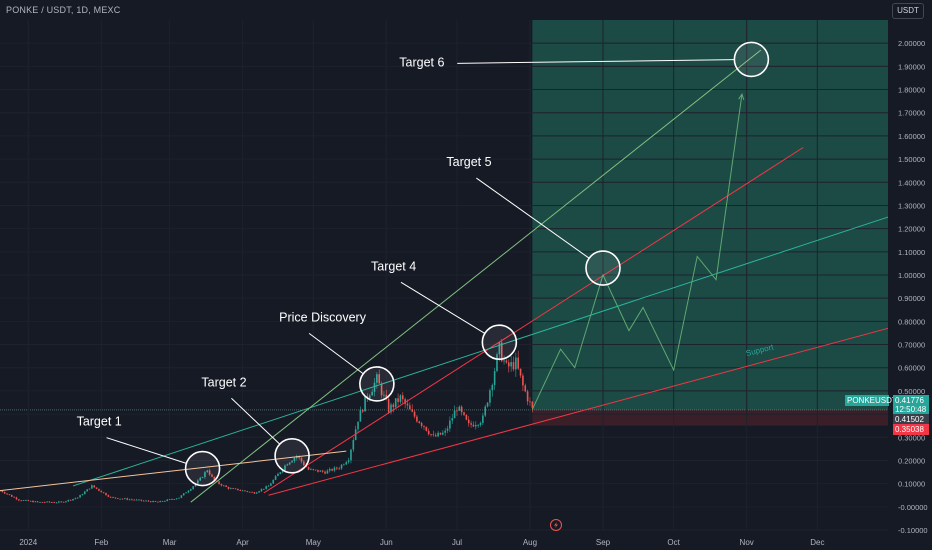 The height and width of the screenshot is (550, 932). Describe the element at coordinates (911, 252) in the screenshot. I see `y-tick-label: 1.10000` at that location.